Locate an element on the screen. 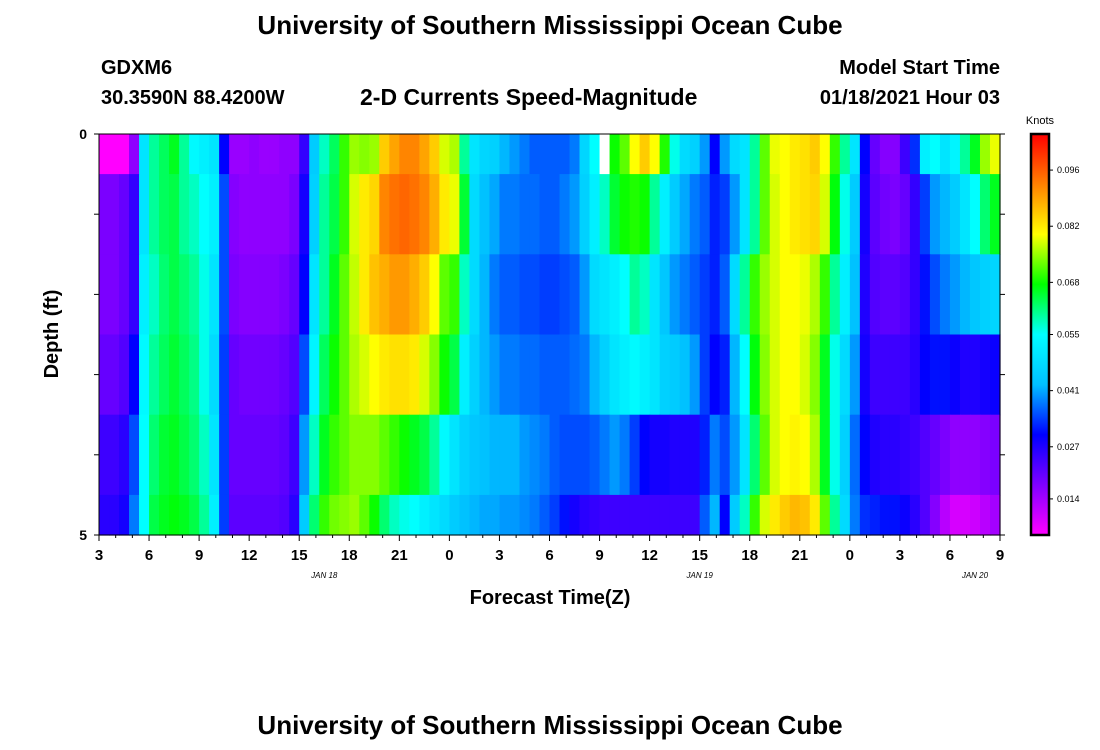 The image size is (1100, 750). colorbar: Knots 0.096 0.082 0.068 0.055 0.041 0.027 0.014 is located at coordinates (1053, 326).